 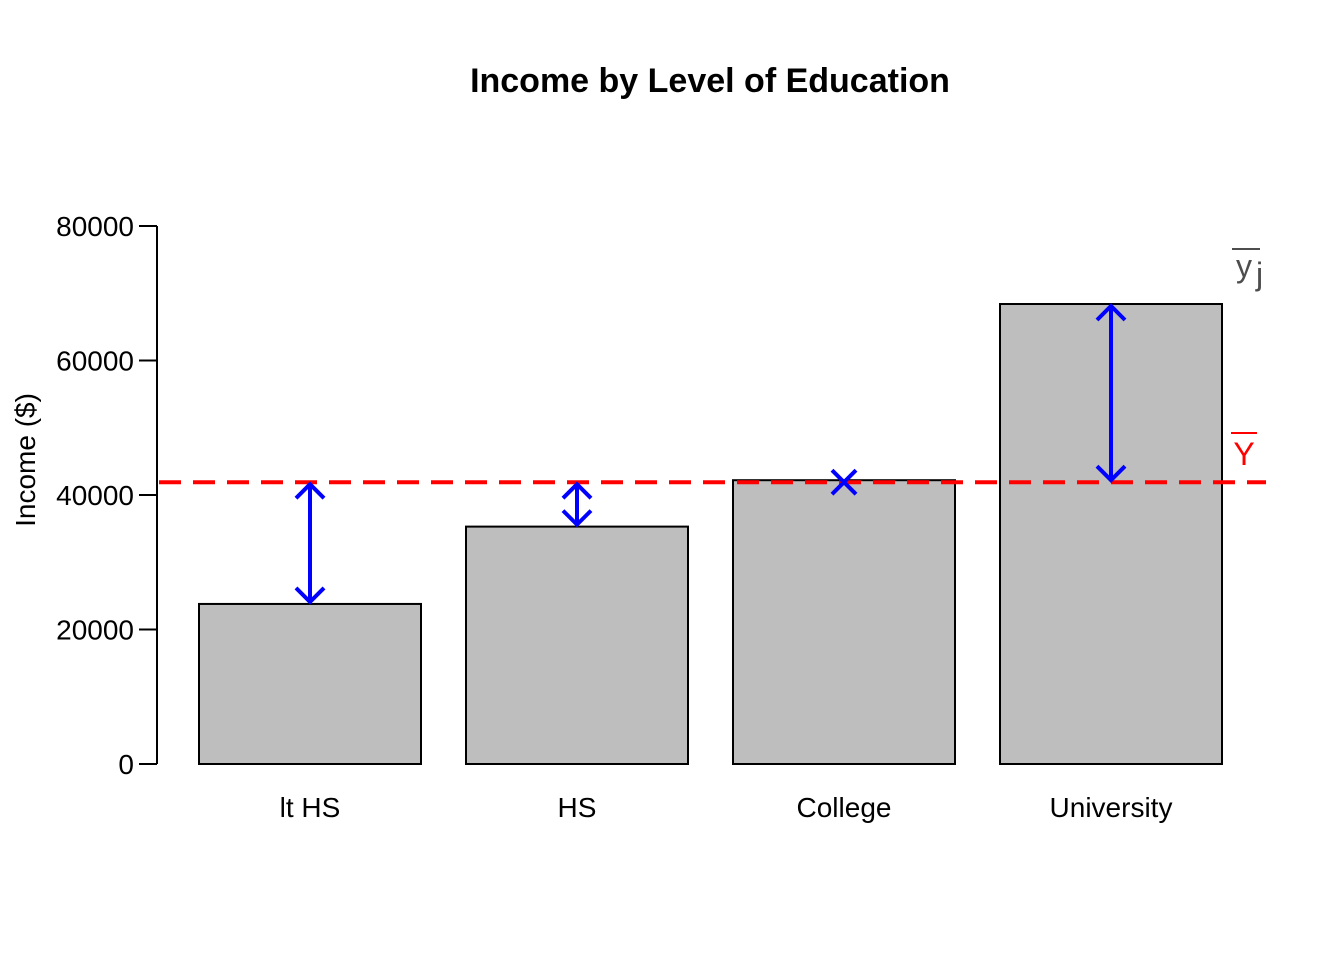 What do you see at coordinates (1111, 807) in the screenshot?
I see `category-label: University` at bounding box center [1111, 807].